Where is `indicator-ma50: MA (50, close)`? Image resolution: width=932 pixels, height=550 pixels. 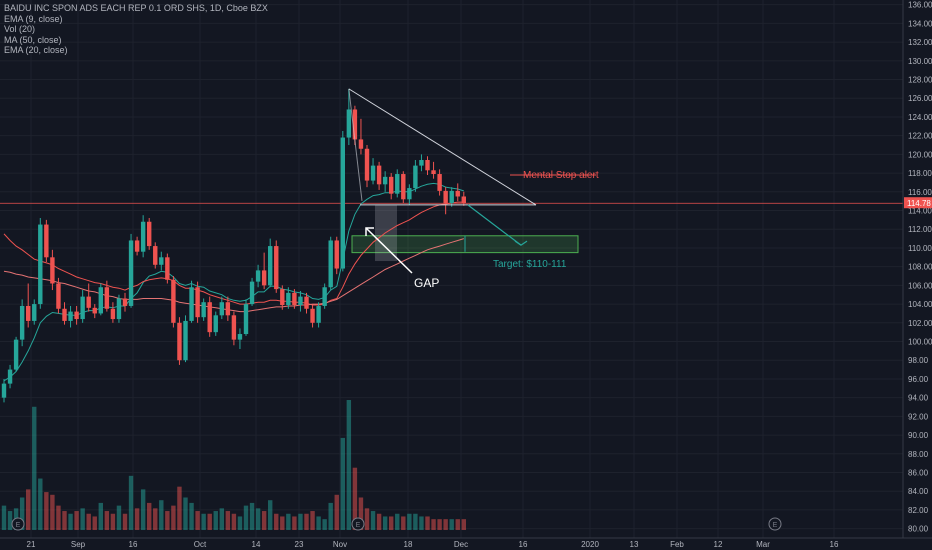
indicator-ma50: MA (50, close) is located at coordinates (33, 39).